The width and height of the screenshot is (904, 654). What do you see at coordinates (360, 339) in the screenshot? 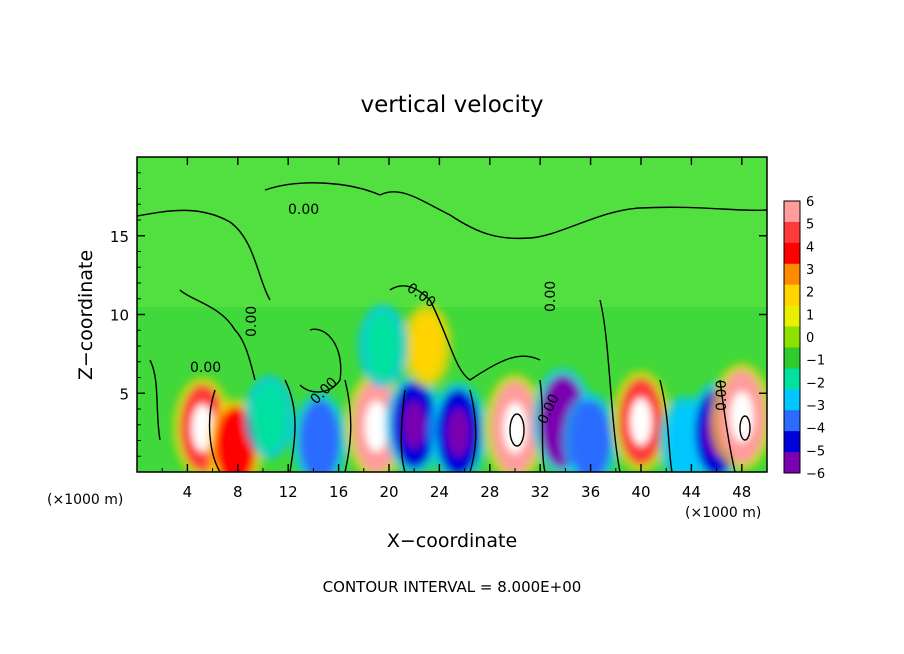
I see `zero-contour-mid` at bounding box center [360, 339].